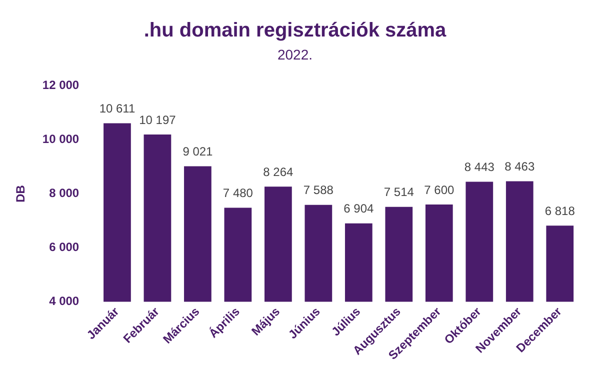 The height and width of the screenshot is (371, 600). Describe the element at coordinates (21, 193) in the screenshot. I see `y-axis-title: DB` at that location.